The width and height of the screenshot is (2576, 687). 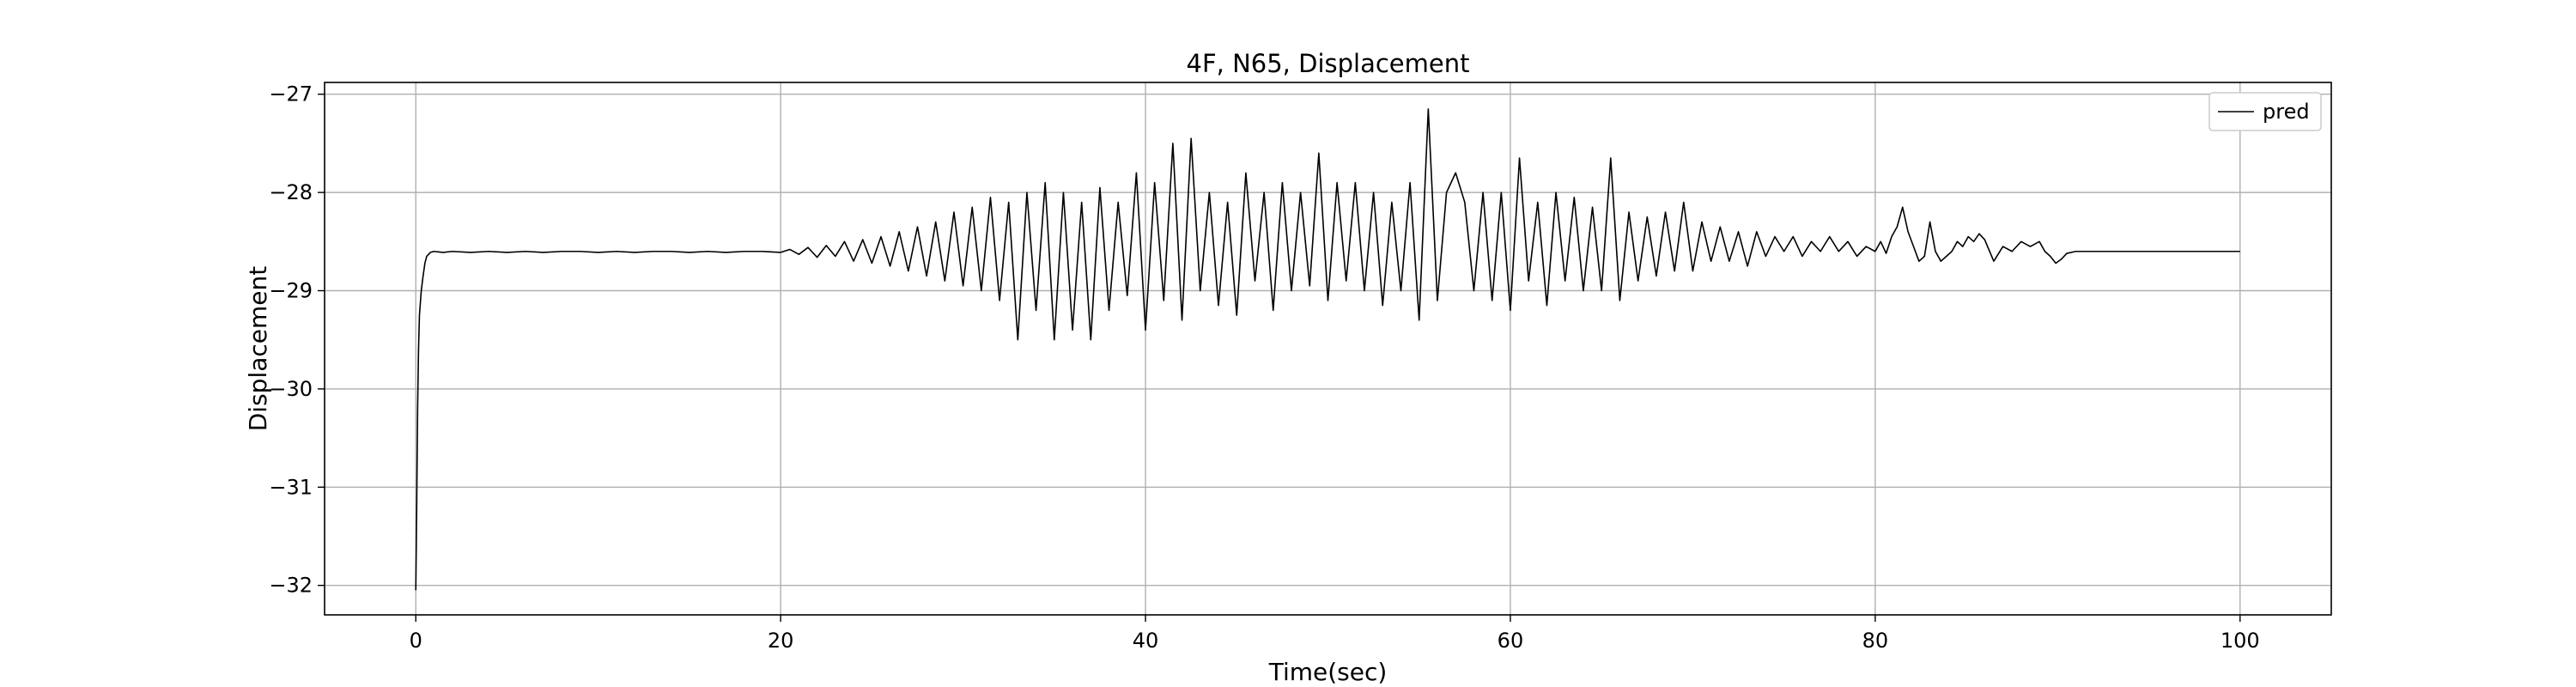 I want to click on y-tick-label: −32, so click(x=291, y=586).